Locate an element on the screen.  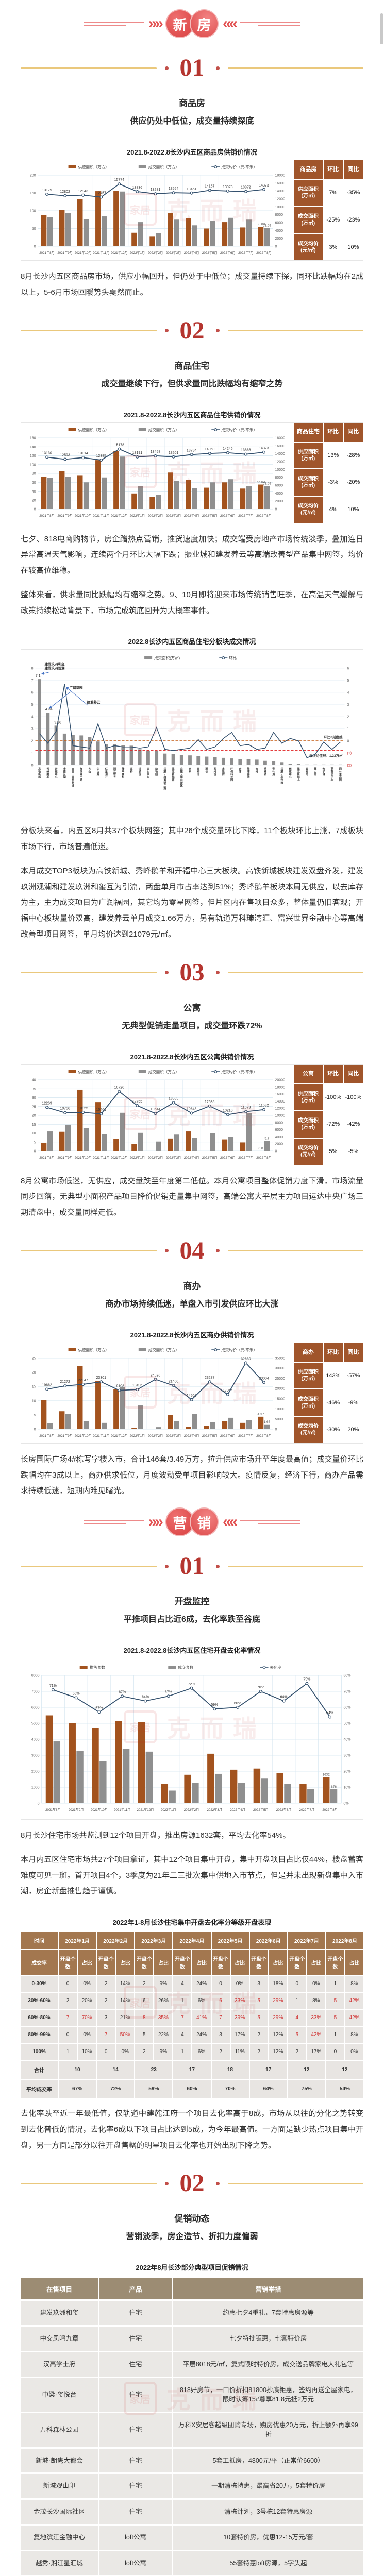
side-table-cell: 商品住宅 is located at coordinates (309, 432).